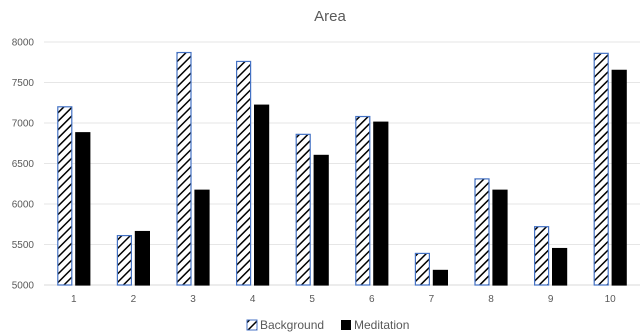 The width and height of the screenshot is (644, 333). Describe the element at coordinates (23, 286) in the screenshot. I see `y-tick-label: 5000` at that location.